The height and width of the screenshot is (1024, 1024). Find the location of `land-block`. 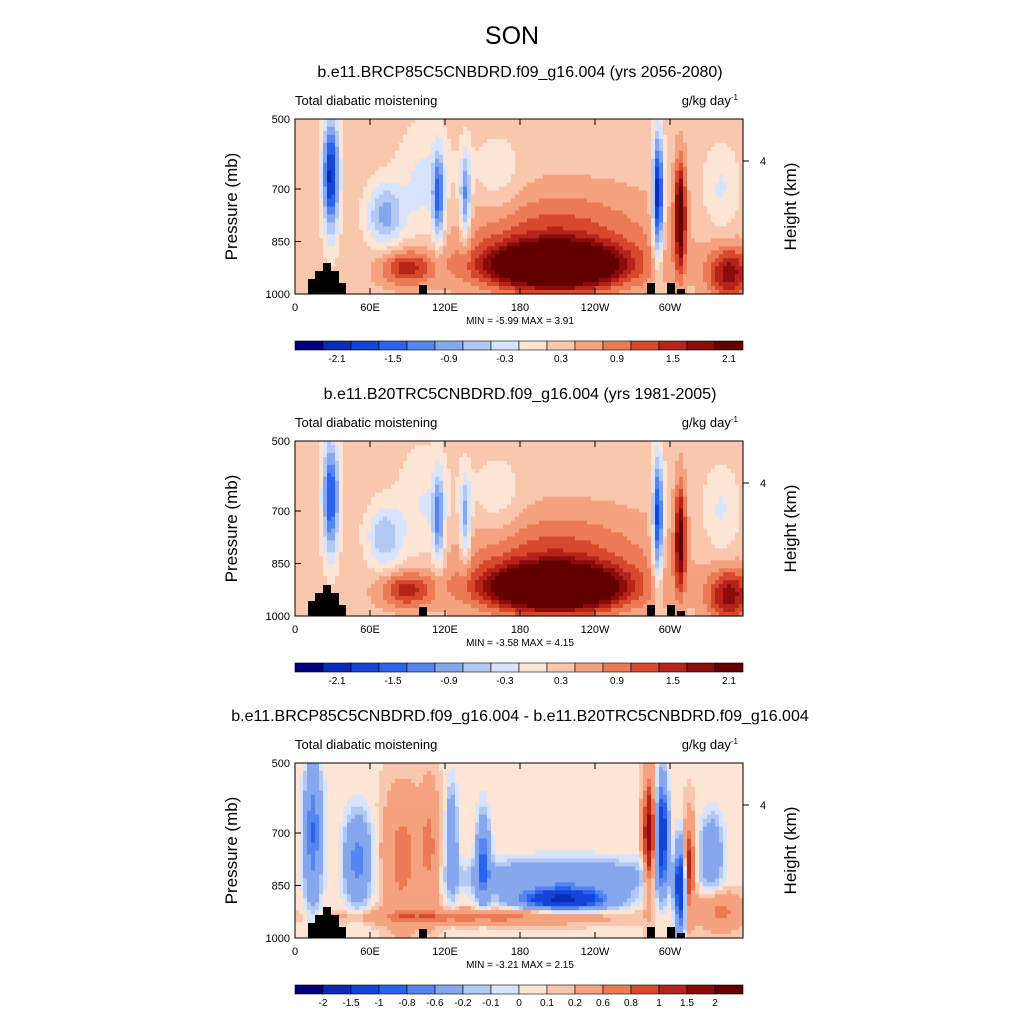

land-block is located at coordinates (423, 289).